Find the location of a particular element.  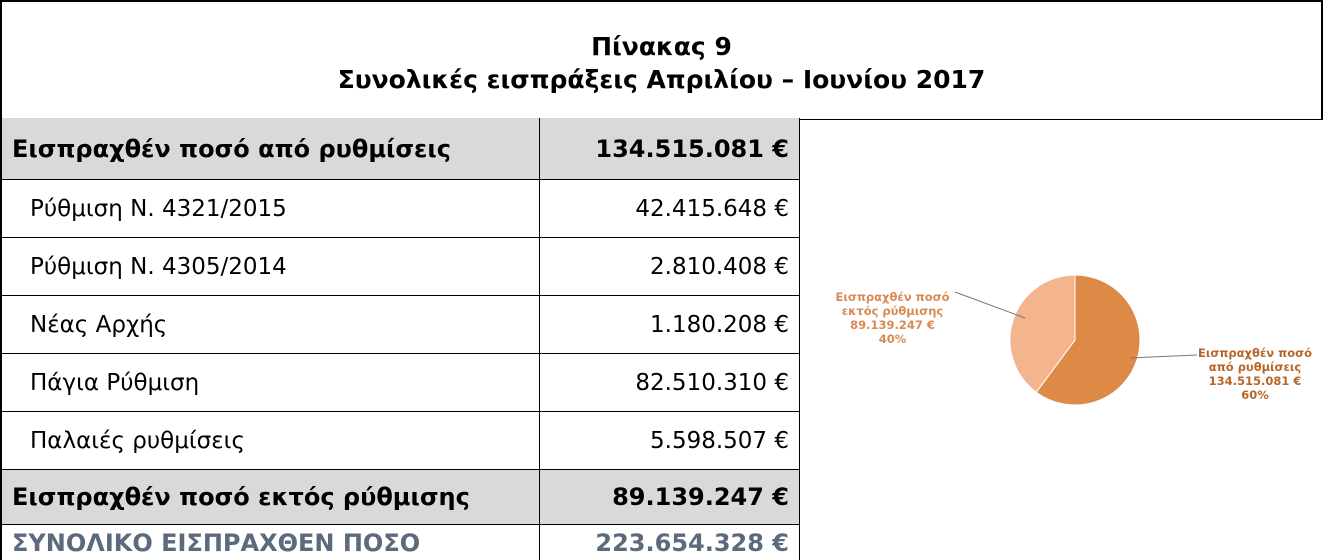

table-row: ΣΥΝΟΛΙΚΟ ΕΙΣΠΡΑΧΘΕΝ ΠΟΣΟ 223.654.328 € is located at coordinates (400, 542).